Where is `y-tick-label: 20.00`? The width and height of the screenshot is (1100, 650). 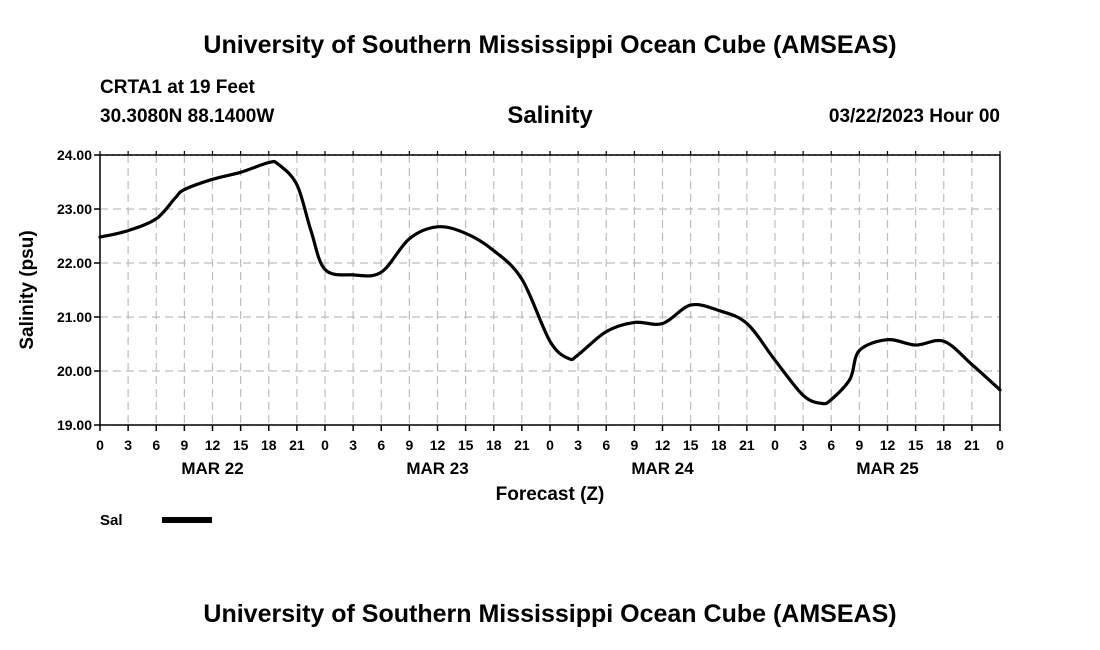 y-tick-label: 20.00 is located at coordinates (74, 371).